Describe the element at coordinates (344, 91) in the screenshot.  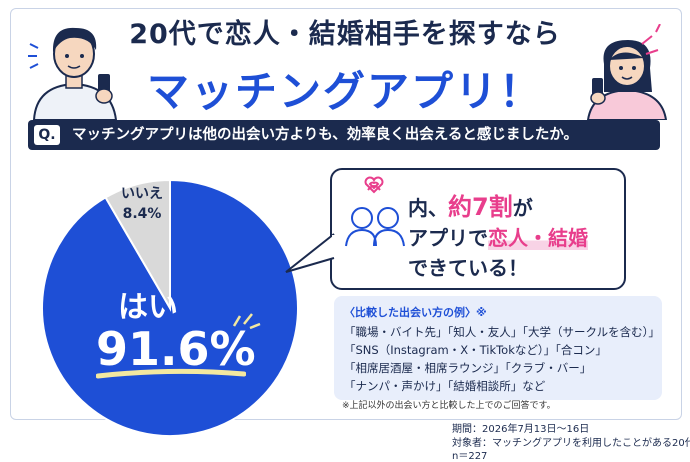
I see `title-line-2: マッチングアプリ！` at that location.